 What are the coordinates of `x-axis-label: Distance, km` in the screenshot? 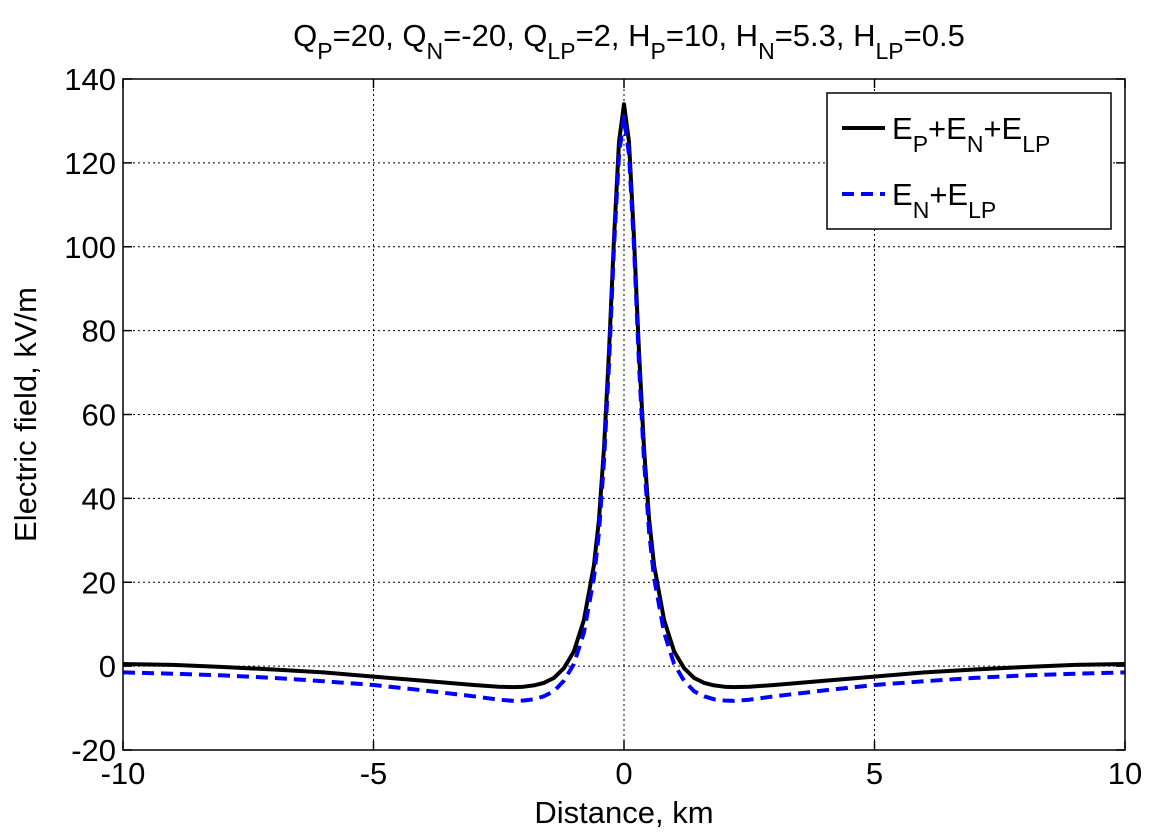 It's located at (623, 812).